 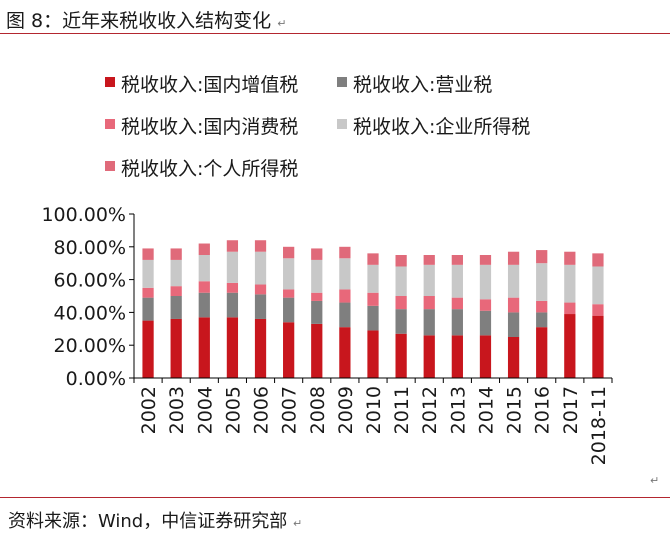 What do you see at coordinates (374, 410) in the screenshot?
I see `x-tick-label: 2010` at bounding box center [374, 410].